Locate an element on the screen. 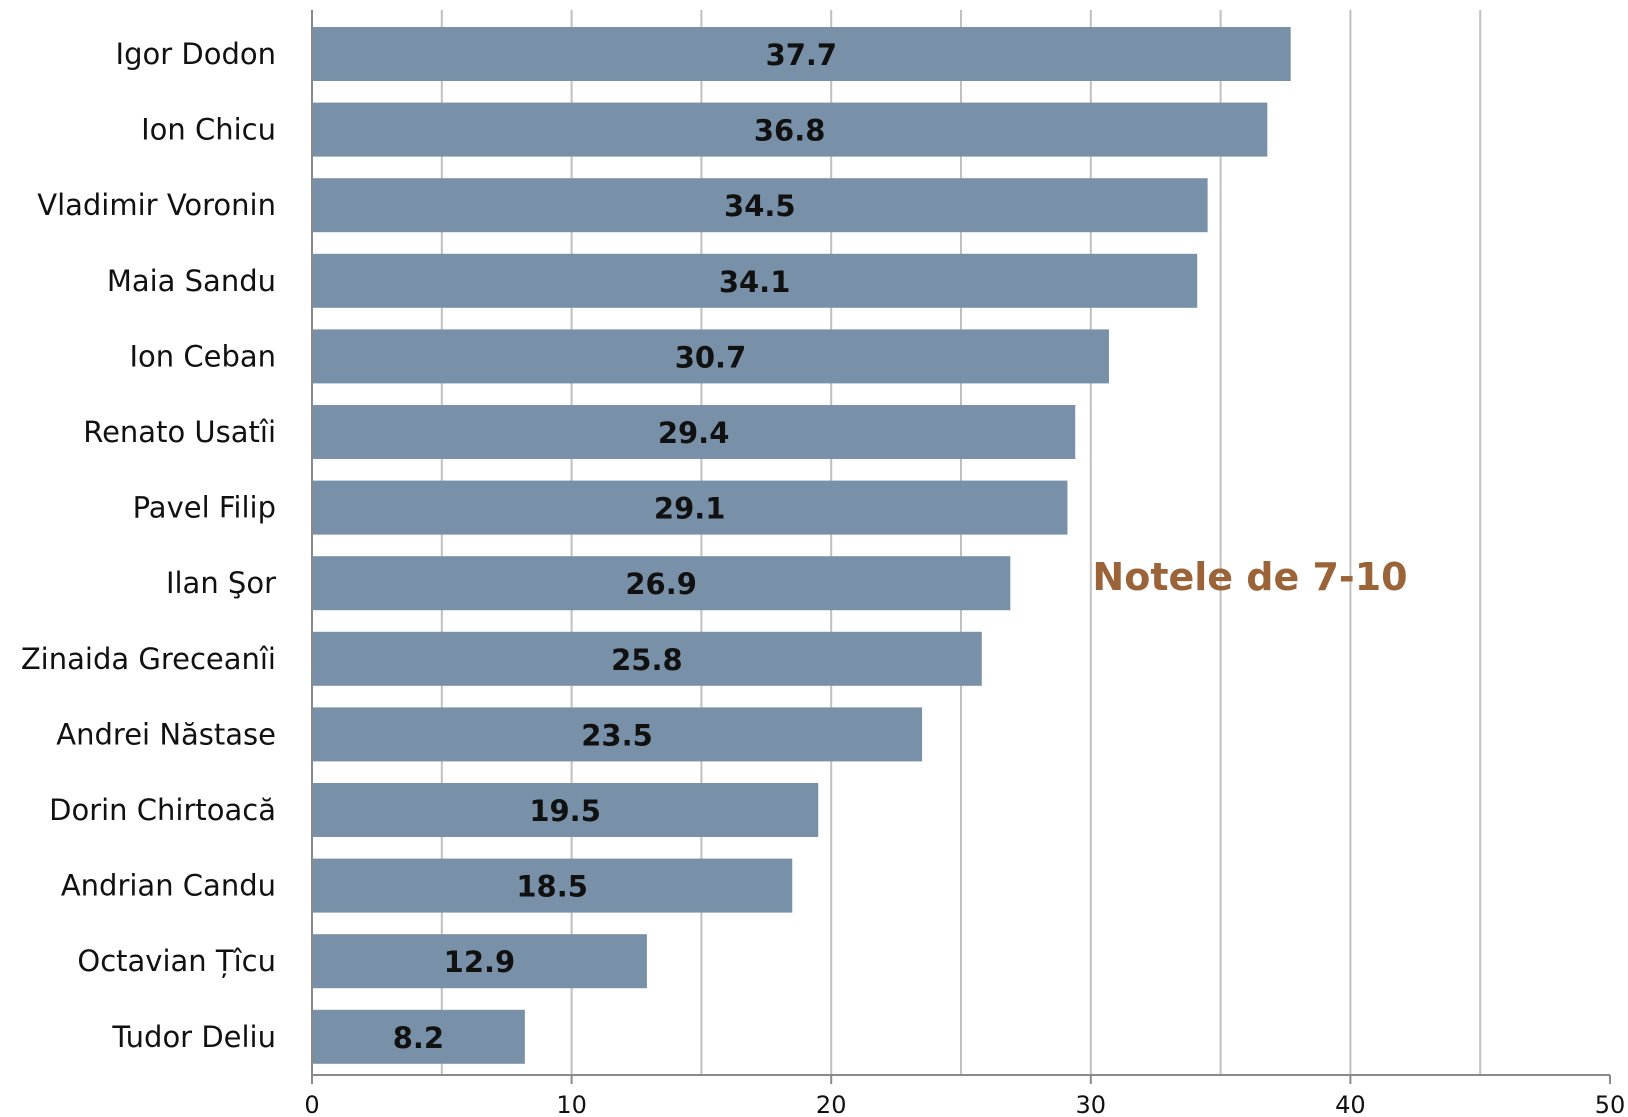 Image resolution: width=1628 pixels, height=1117 pixels. data-label: 30.7 is located at coordinates (711, 357).